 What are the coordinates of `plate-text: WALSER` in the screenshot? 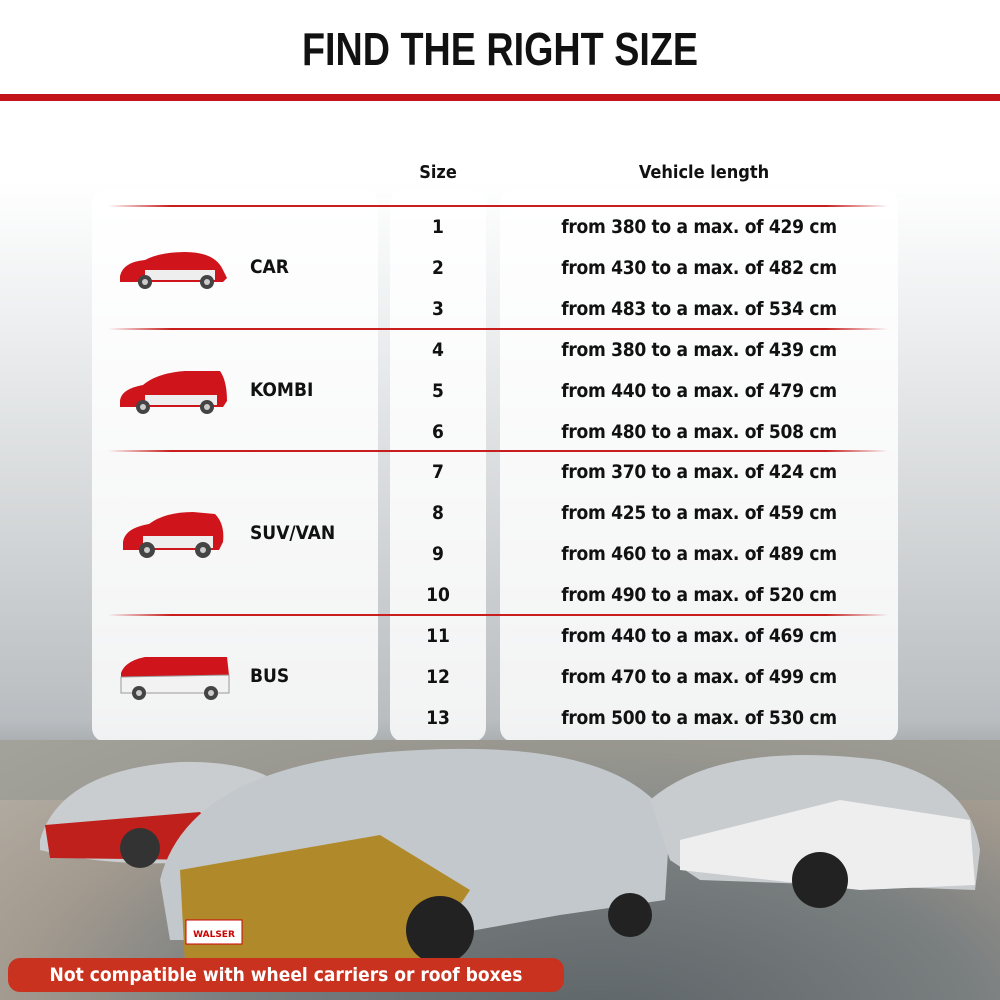 It's located at (214, 935).